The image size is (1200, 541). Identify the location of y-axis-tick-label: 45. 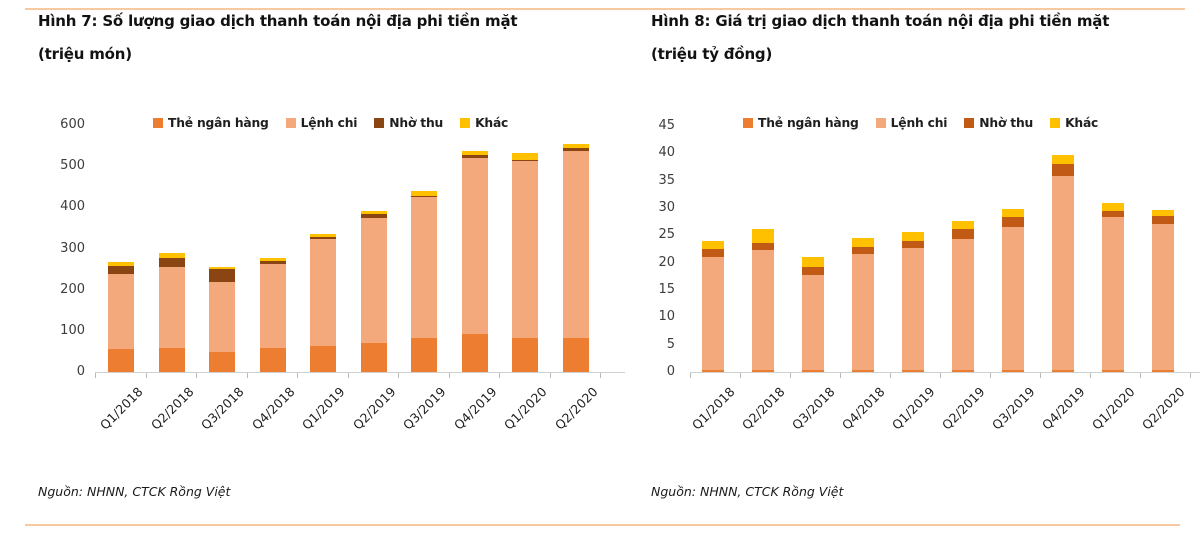
(666, 125).